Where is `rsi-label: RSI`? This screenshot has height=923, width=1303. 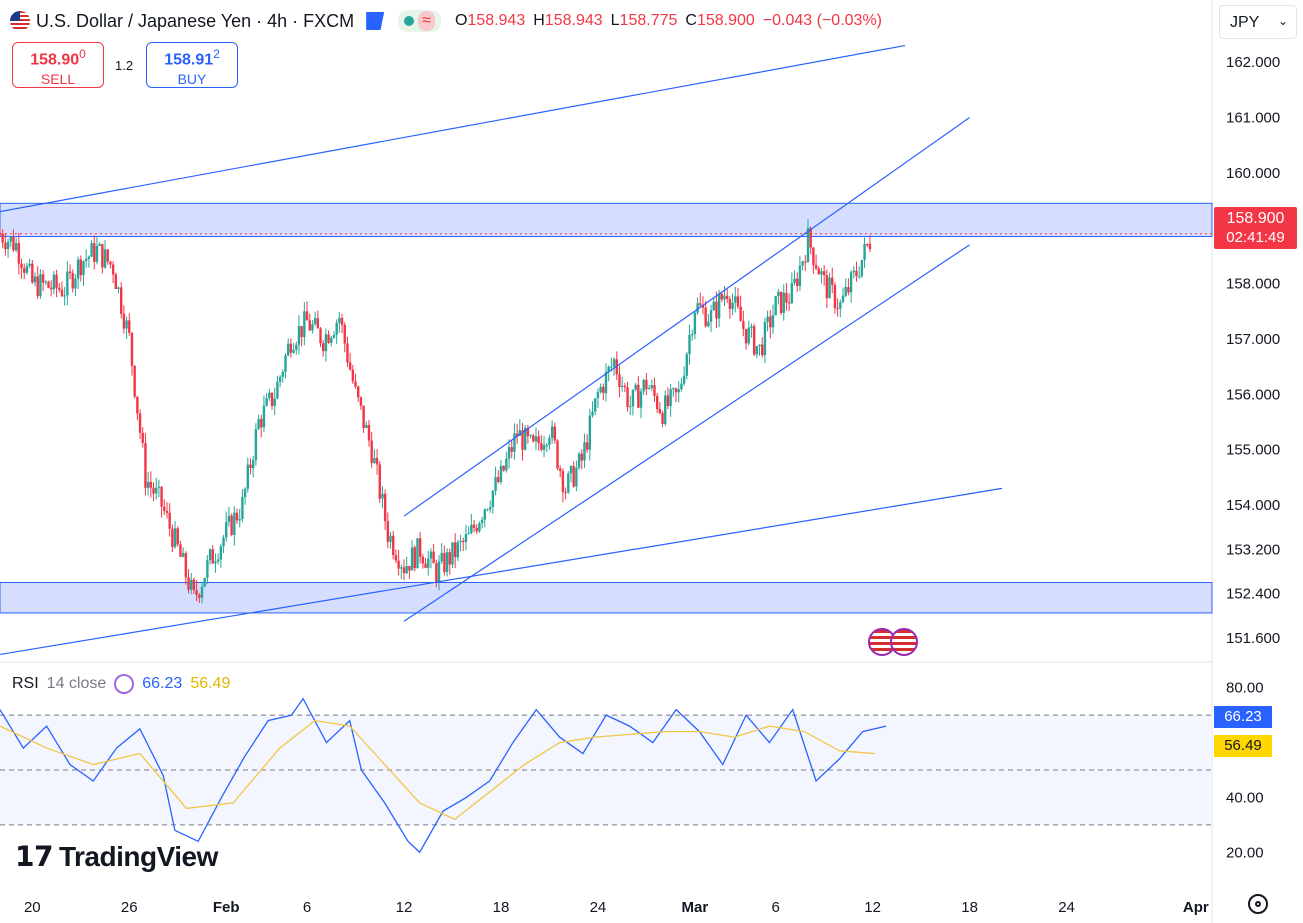
rsi-label: RSI is located at coordinates (25, 683).